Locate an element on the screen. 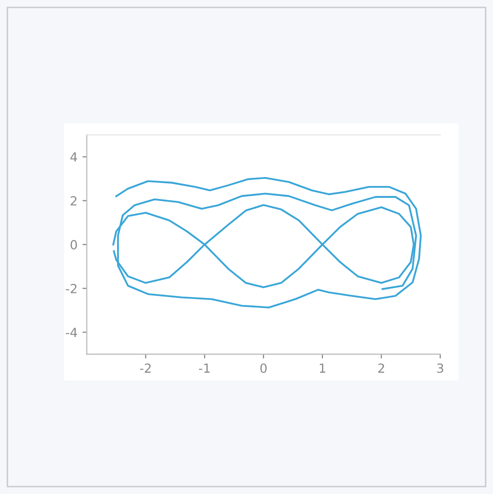 The width and height of the screenshot is (493, 494). x-tick-label: -1 is located at coordinates (204, 368).